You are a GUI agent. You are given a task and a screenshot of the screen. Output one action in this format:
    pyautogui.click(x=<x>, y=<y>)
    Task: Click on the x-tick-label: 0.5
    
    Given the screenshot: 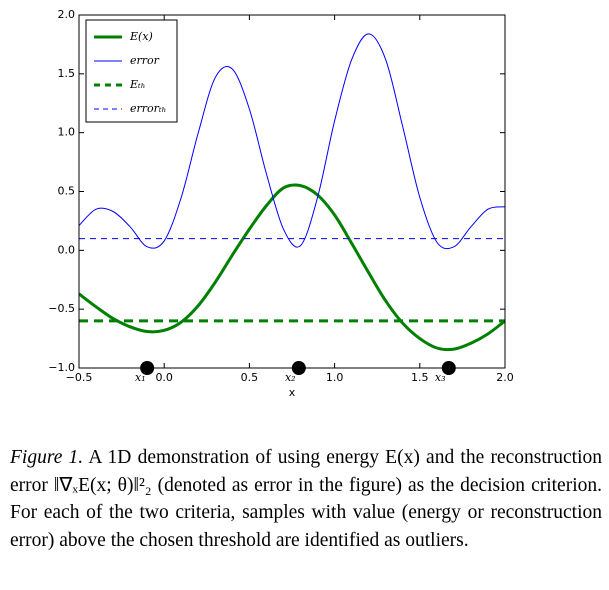 What is the action you would take?
    pyautogui.click(x=250, y=377)
    